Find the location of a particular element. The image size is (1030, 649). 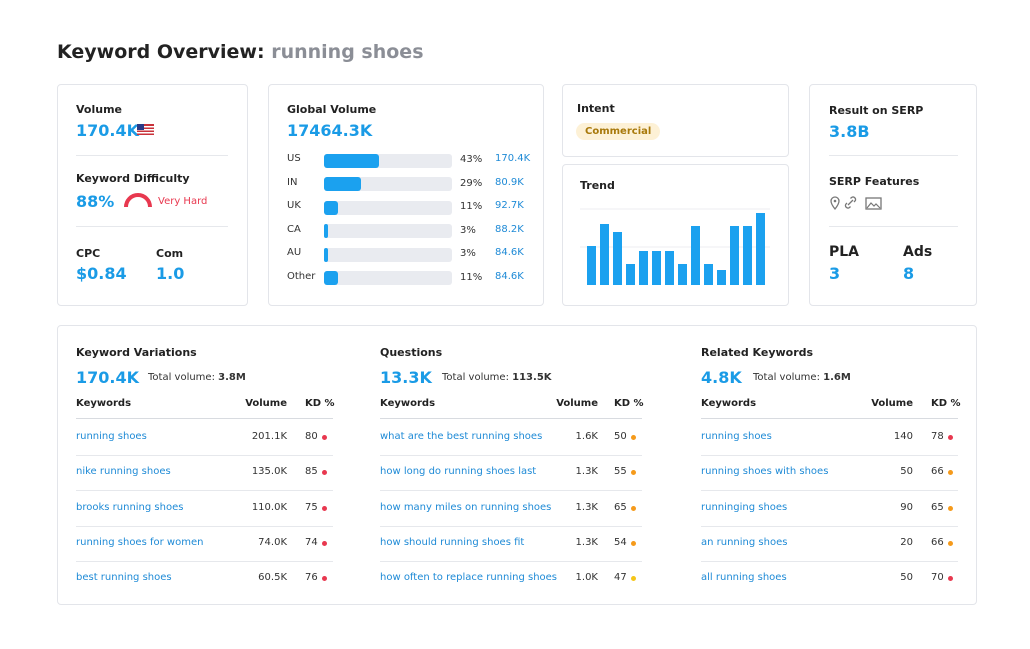

keyword-link: brooks running shoes is located at coordinates (130, 507).